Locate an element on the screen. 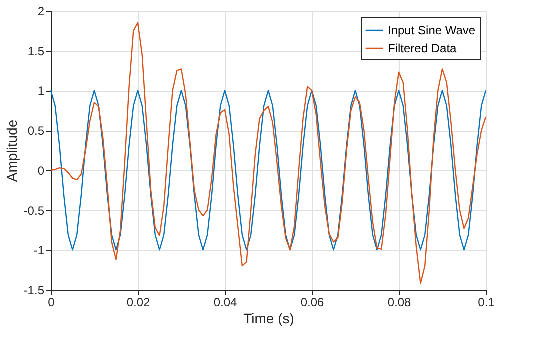  x-tick-label: 0.04 is located at coordinates (226, 303).